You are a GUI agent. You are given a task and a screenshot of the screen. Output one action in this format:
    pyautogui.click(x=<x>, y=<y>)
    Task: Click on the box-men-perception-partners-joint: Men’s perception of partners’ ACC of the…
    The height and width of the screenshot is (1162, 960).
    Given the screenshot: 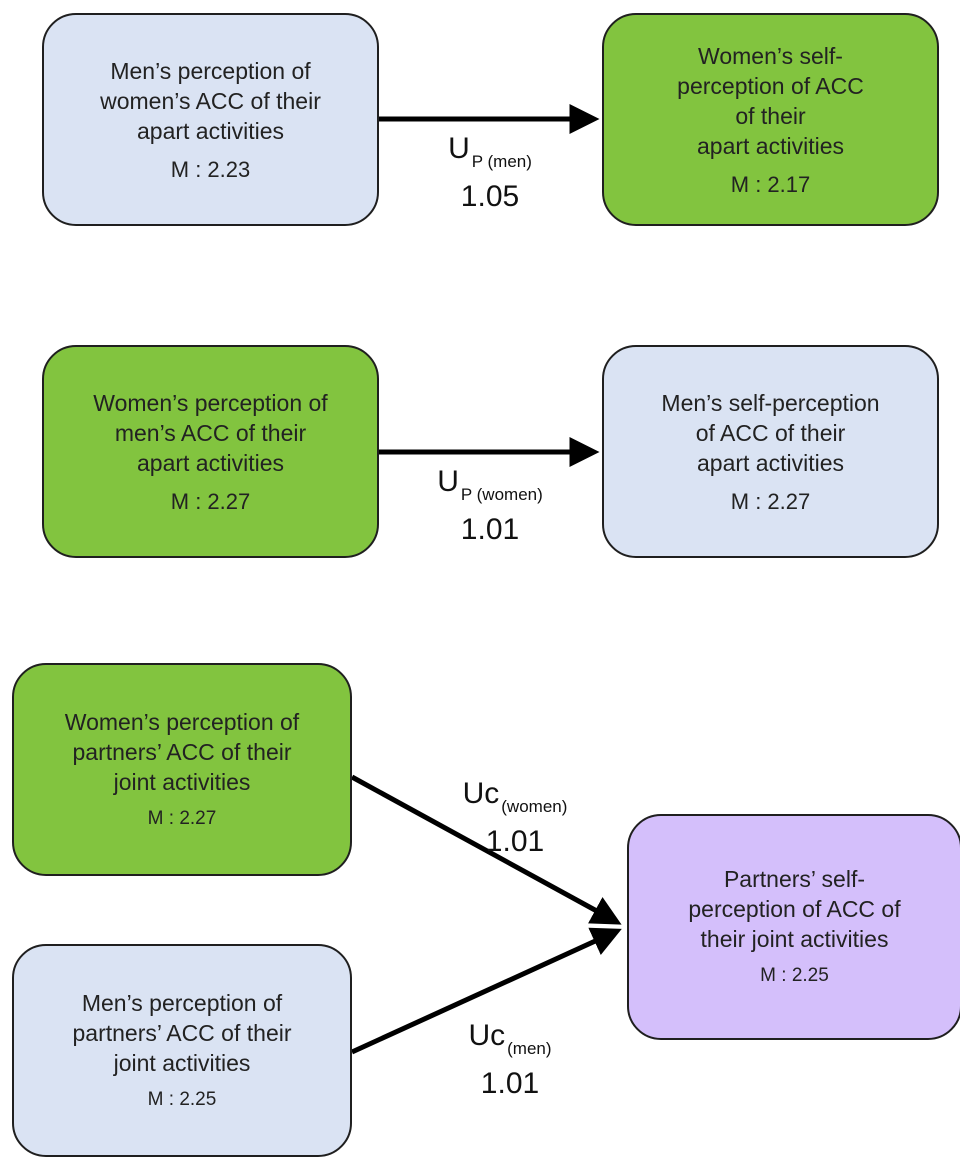 What is the action you would take?
    pyautogui.click(x=182, y=1050)
    